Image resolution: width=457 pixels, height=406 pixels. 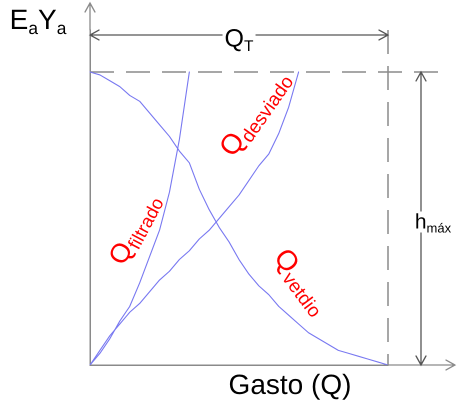 What do you see at coordinates (239, 40) in the screenshot?
I see `text: Q$_{T}$` at bounding box center [239, 40].